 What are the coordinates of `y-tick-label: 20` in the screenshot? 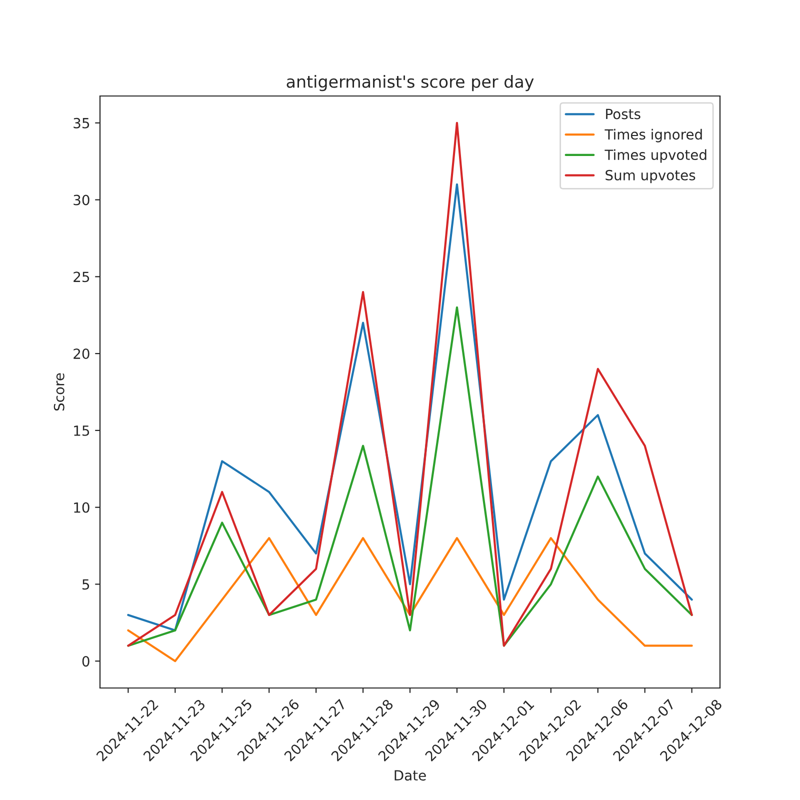 It's located at (82, 354).